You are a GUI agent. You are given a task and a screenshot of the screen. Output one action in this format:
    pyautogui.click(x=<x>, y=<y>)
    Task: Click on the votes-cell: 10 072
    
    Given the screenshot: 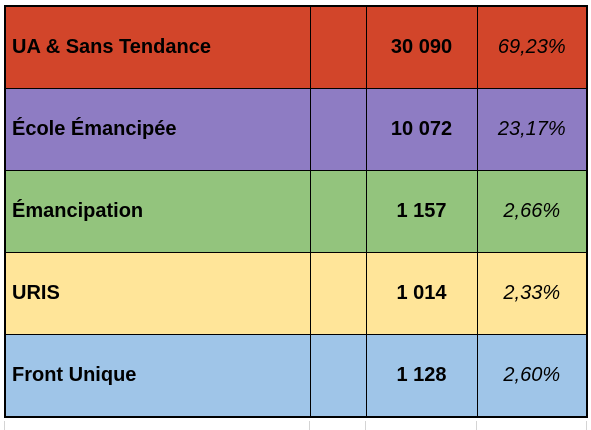 What is the action you would take?
    pyautogui.click(x=421, y=129)
    